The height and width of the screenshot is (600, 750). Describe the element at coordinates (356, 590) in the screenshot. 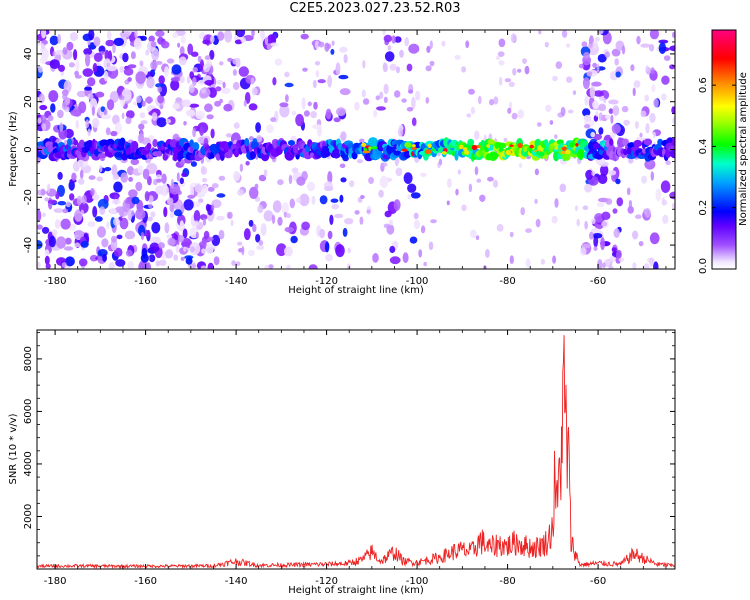

I see `snr-x-label: Height of straight line (km)` at that location.